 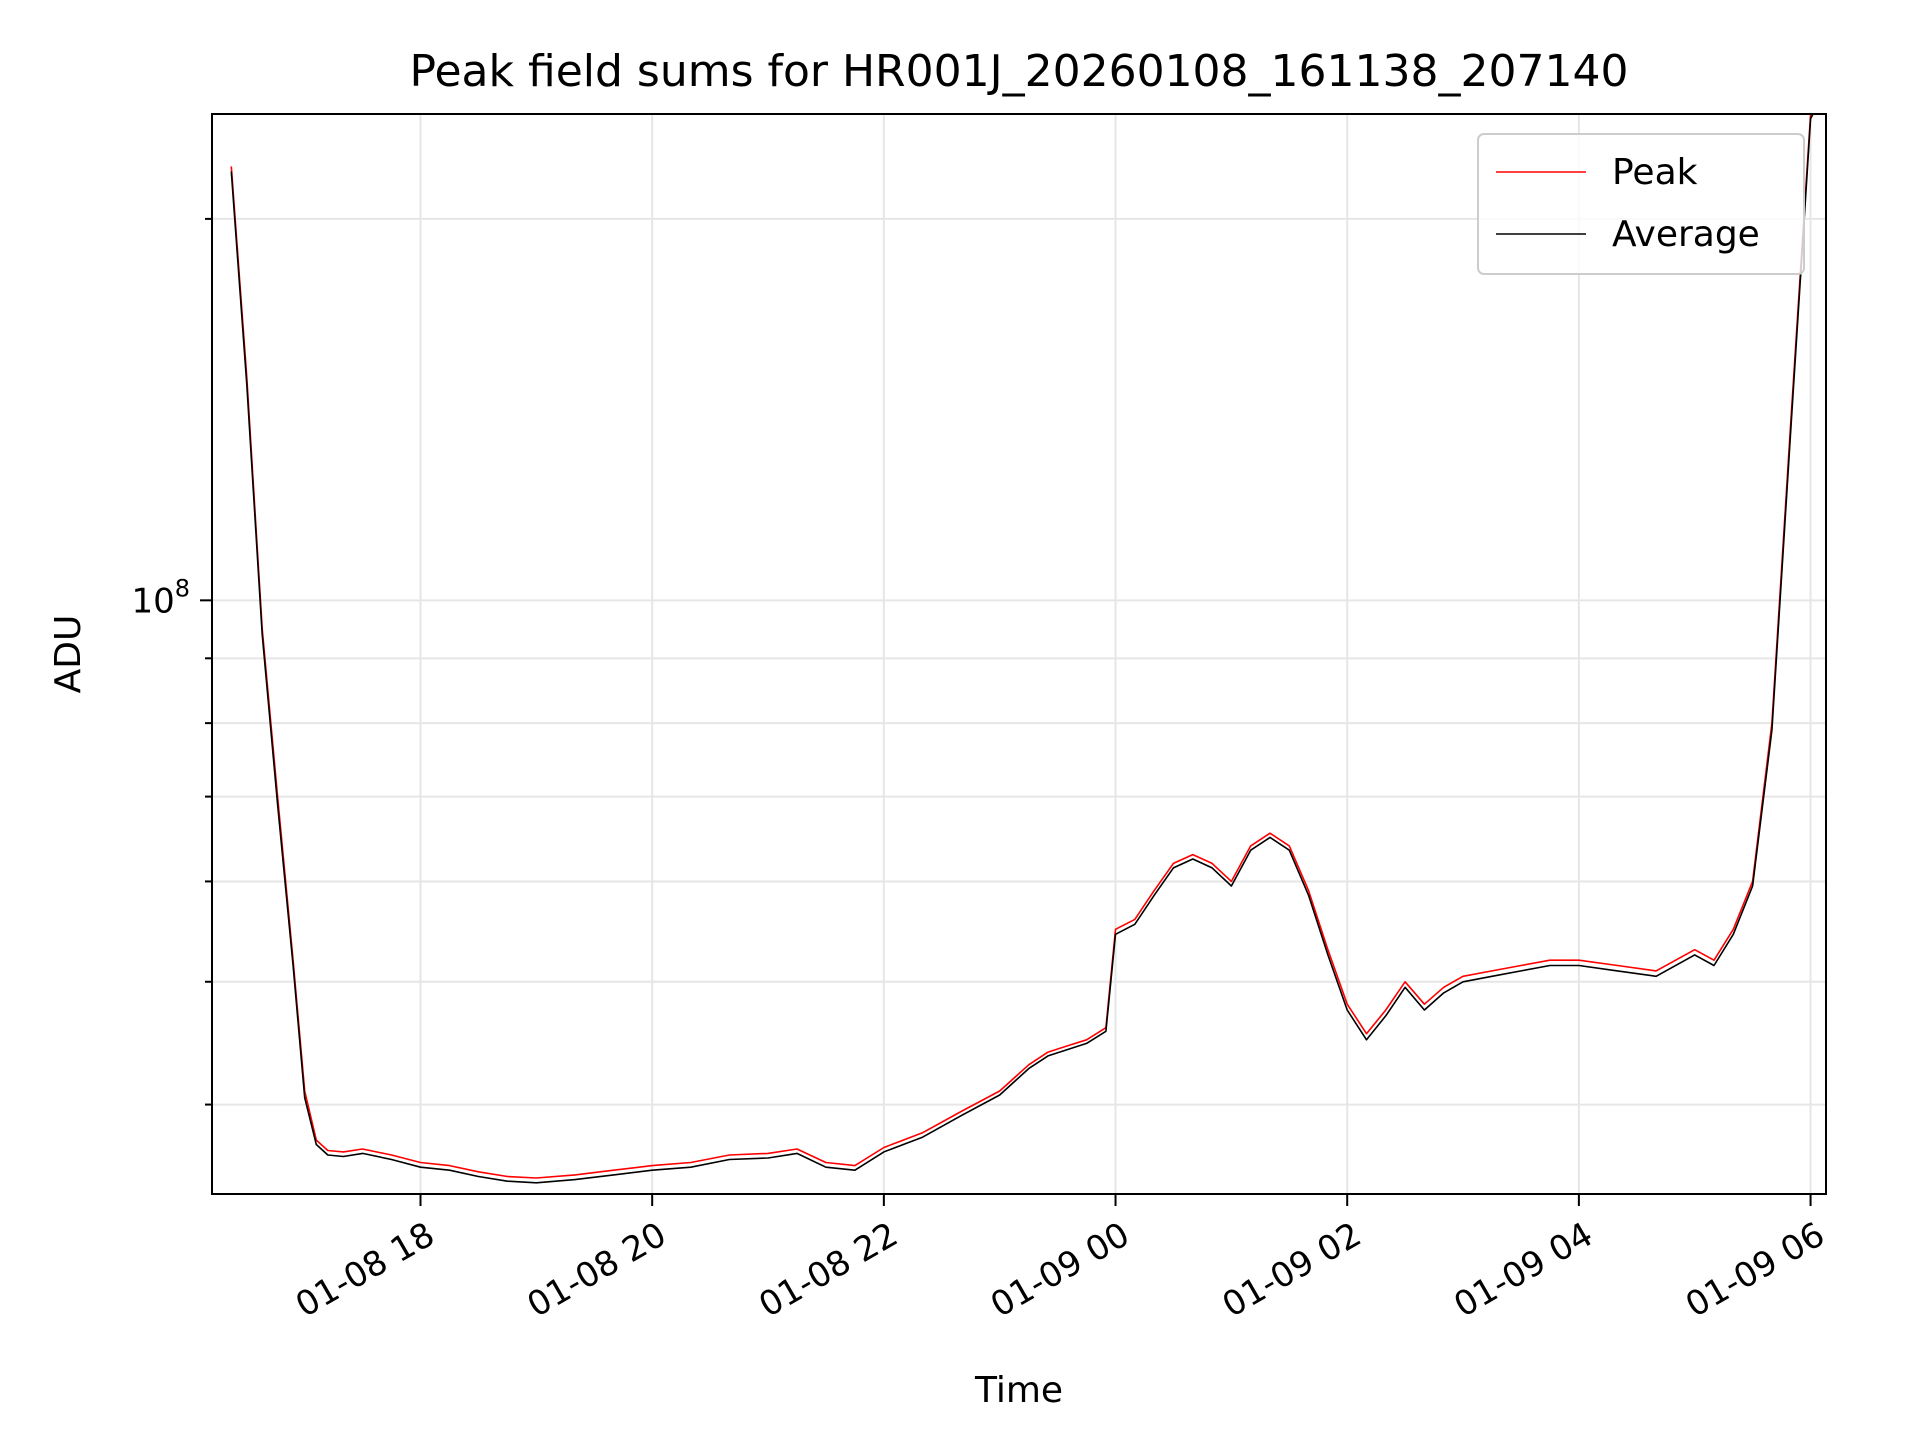 I want to click on legend-box, so click(x=1641, y=204).